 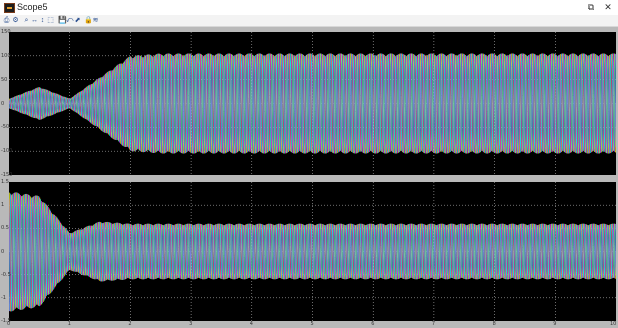 I want to click on x-tick-label: 9, so click(x=555, y=324).